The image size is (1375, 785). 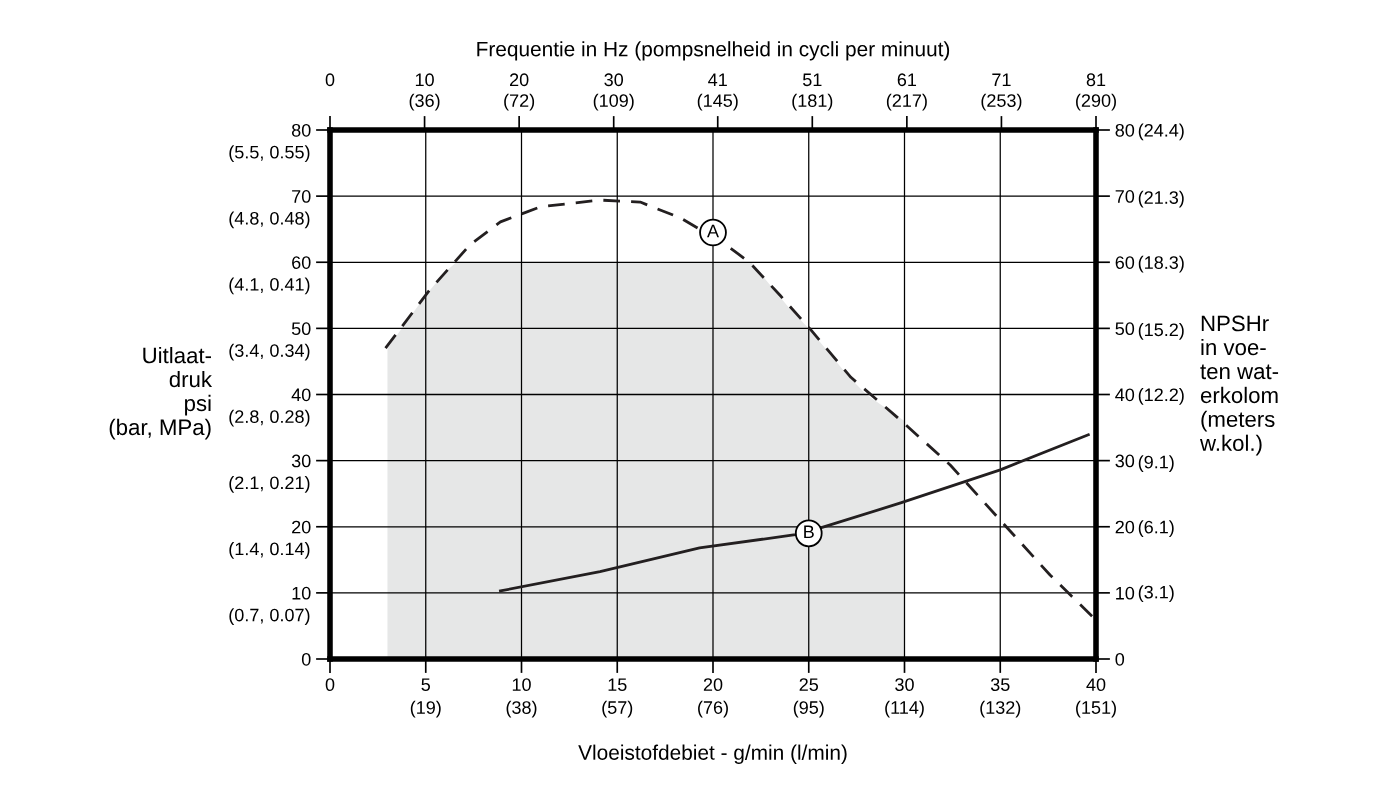 I want to click on y2-tick-label: 80, so click(x=1125, y=130).